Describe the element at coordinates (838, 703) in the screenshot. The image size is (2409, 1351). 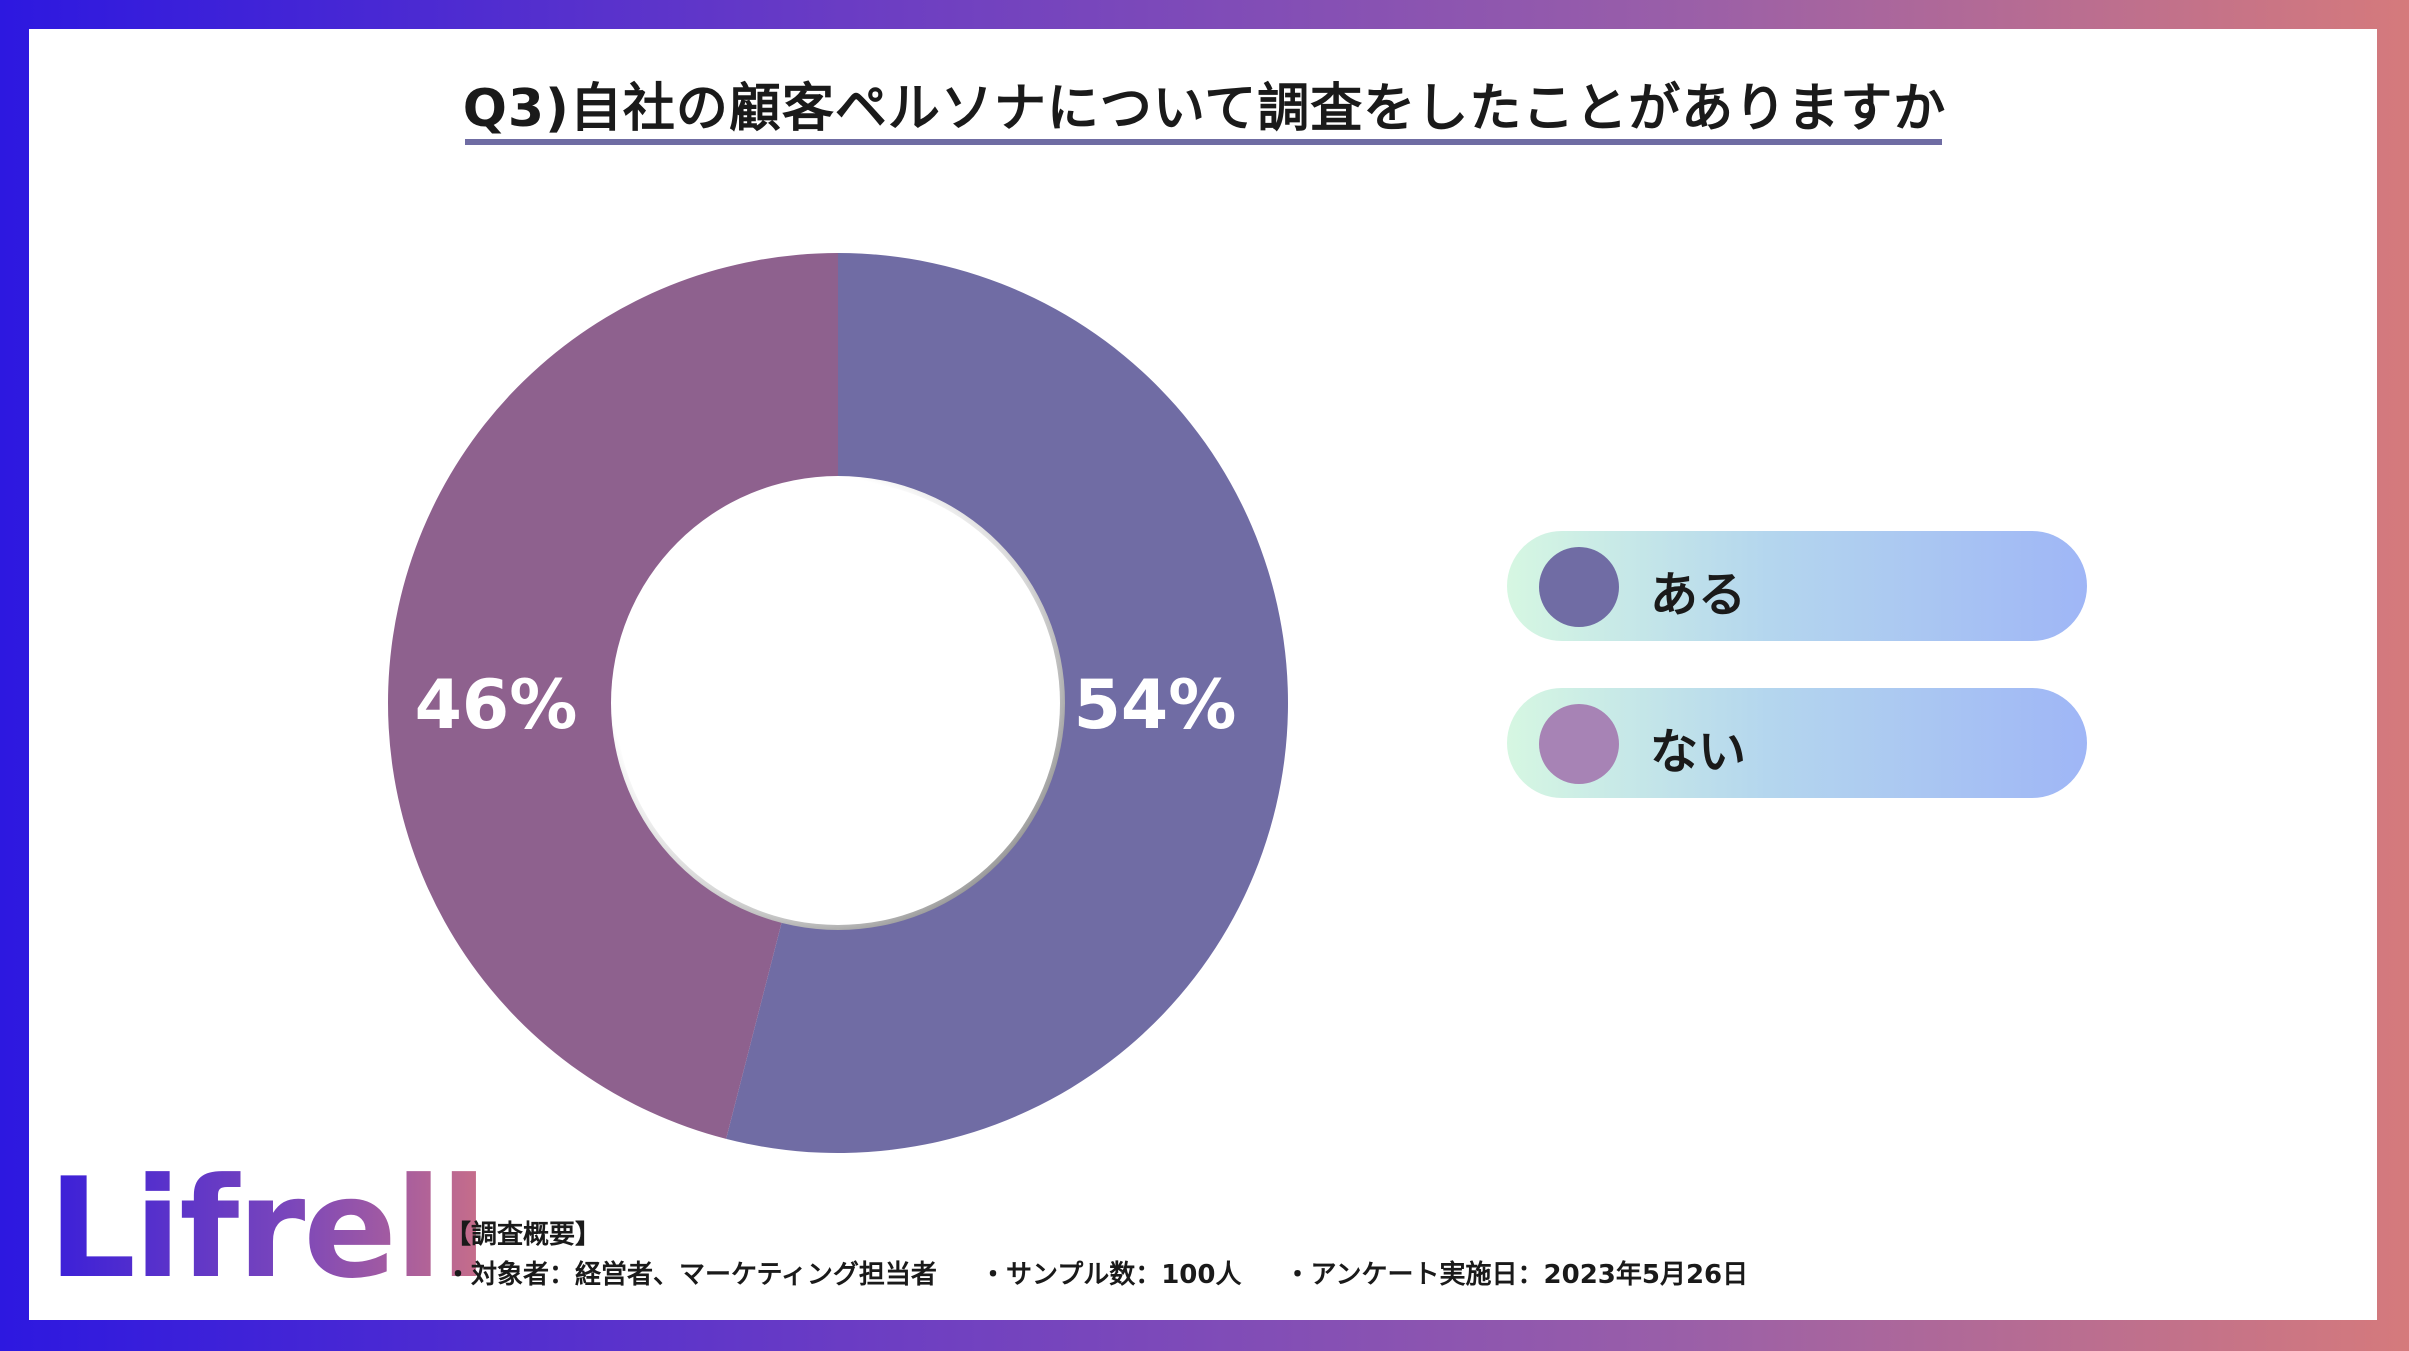
I see `donut-hole` at that location.